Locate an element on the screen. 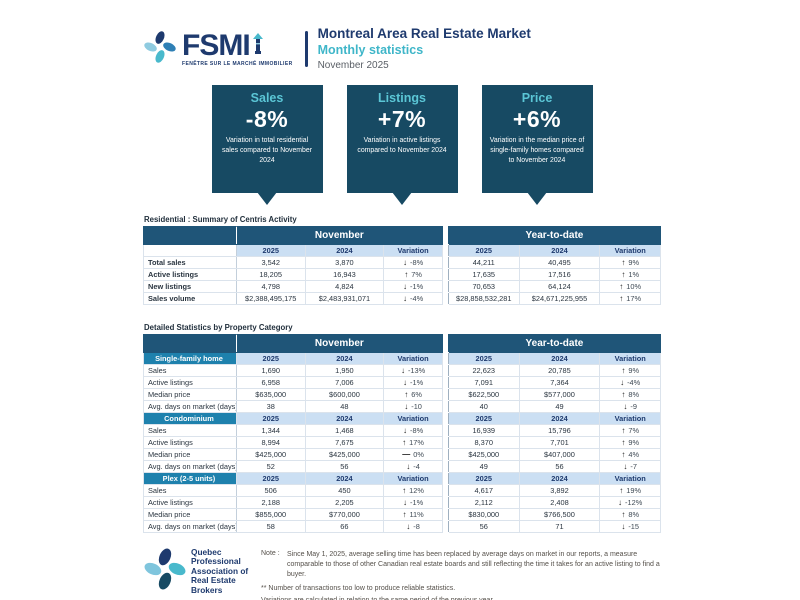 This screenshot has width=800, height=600. row-label: Total sales is located at coordinates (190, 262).